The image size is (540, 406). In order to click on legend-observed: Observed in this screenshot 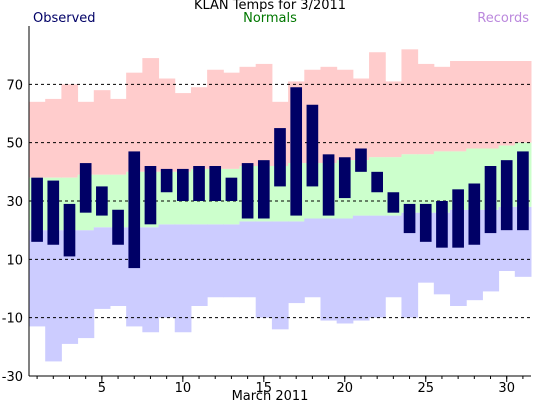, I will do `click(64, 18)`.